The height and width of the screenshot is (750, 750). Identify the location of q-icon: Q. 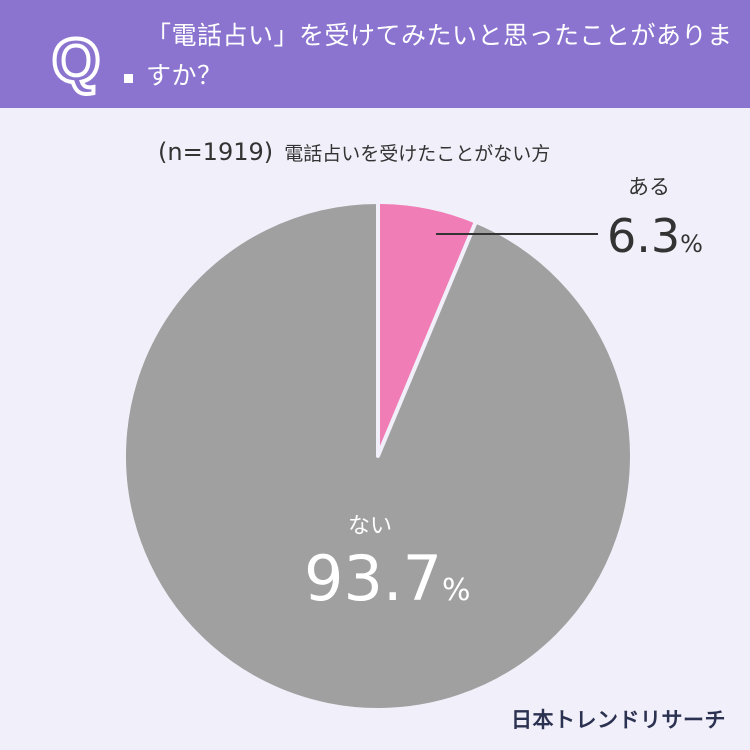
(92, 61).